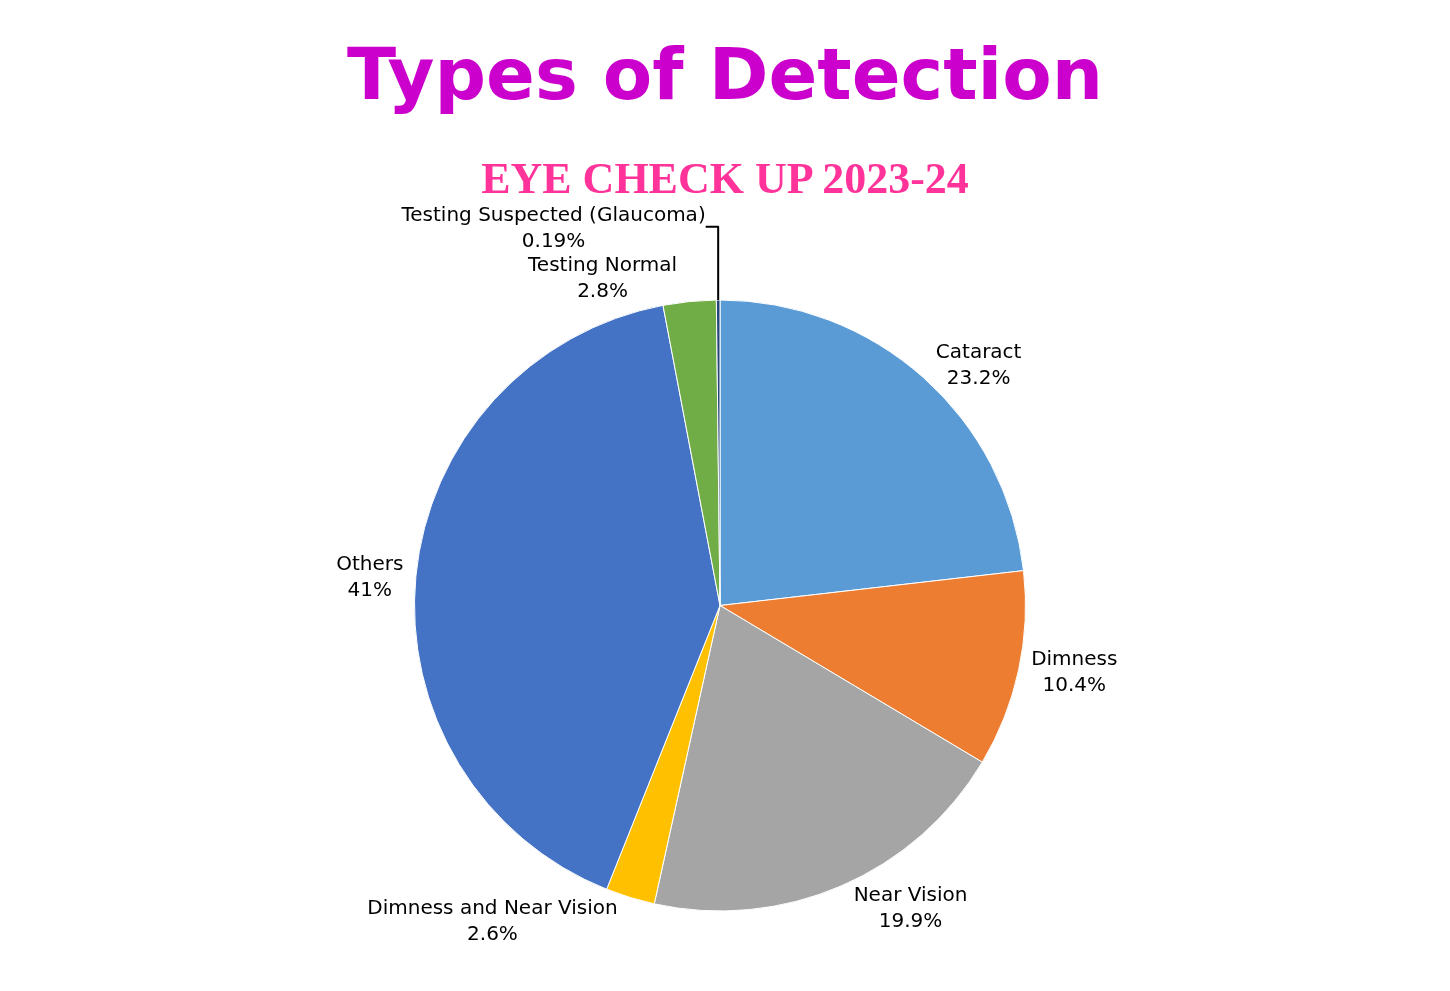  Describe the element at coordinates (1074, 683) in the screenshot. I see `data-label: 10.4%` at that location.